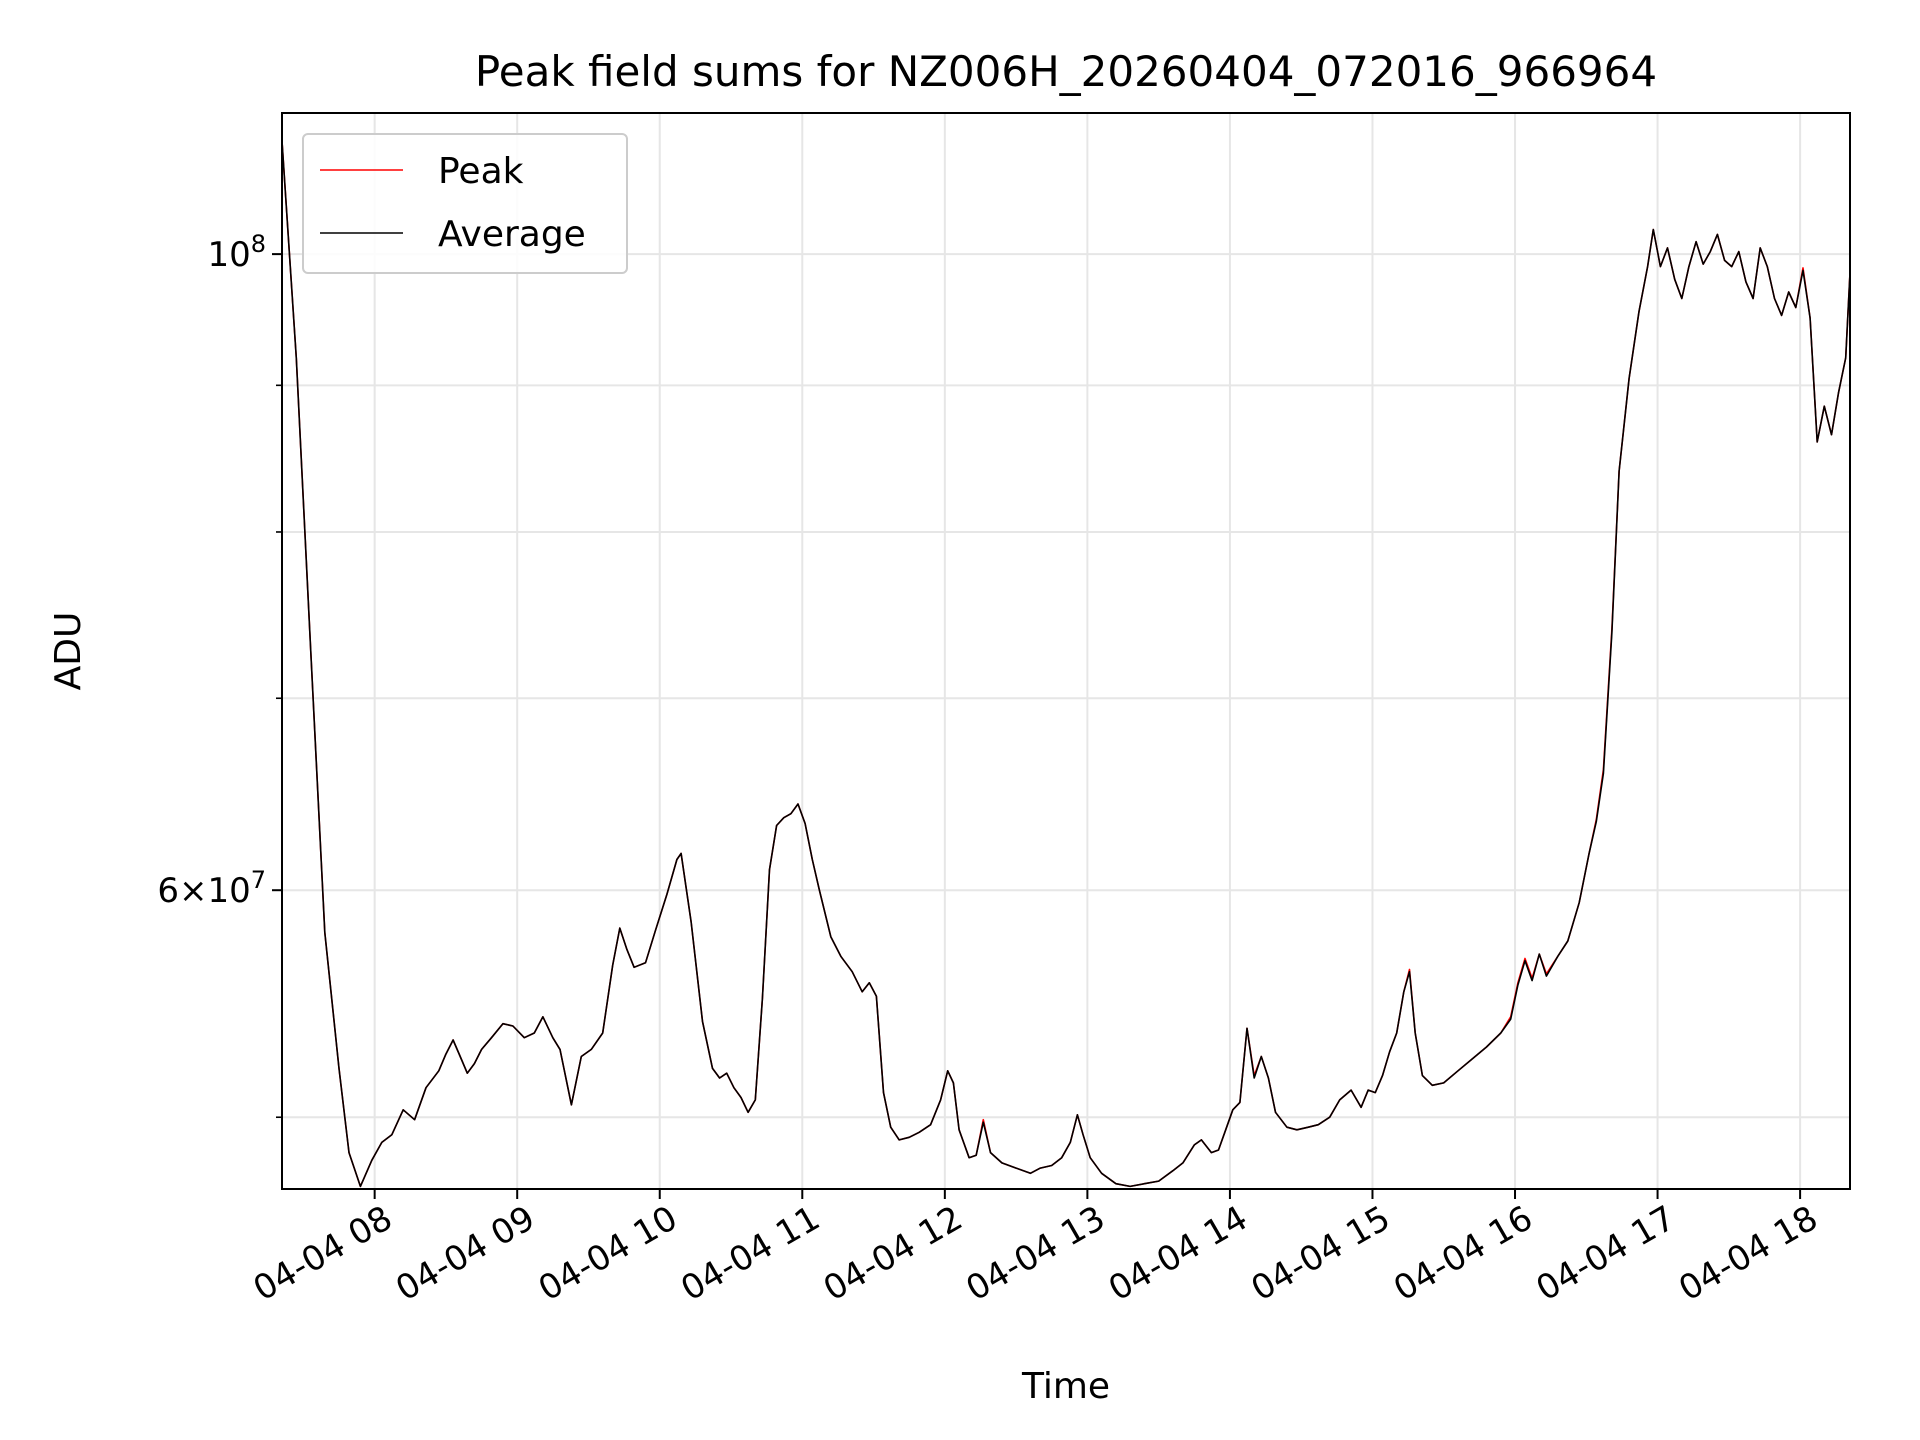 Image resolution: width=1920 pixels, height=1440 pixels. I want to click on legend-box, so click(465, 203).